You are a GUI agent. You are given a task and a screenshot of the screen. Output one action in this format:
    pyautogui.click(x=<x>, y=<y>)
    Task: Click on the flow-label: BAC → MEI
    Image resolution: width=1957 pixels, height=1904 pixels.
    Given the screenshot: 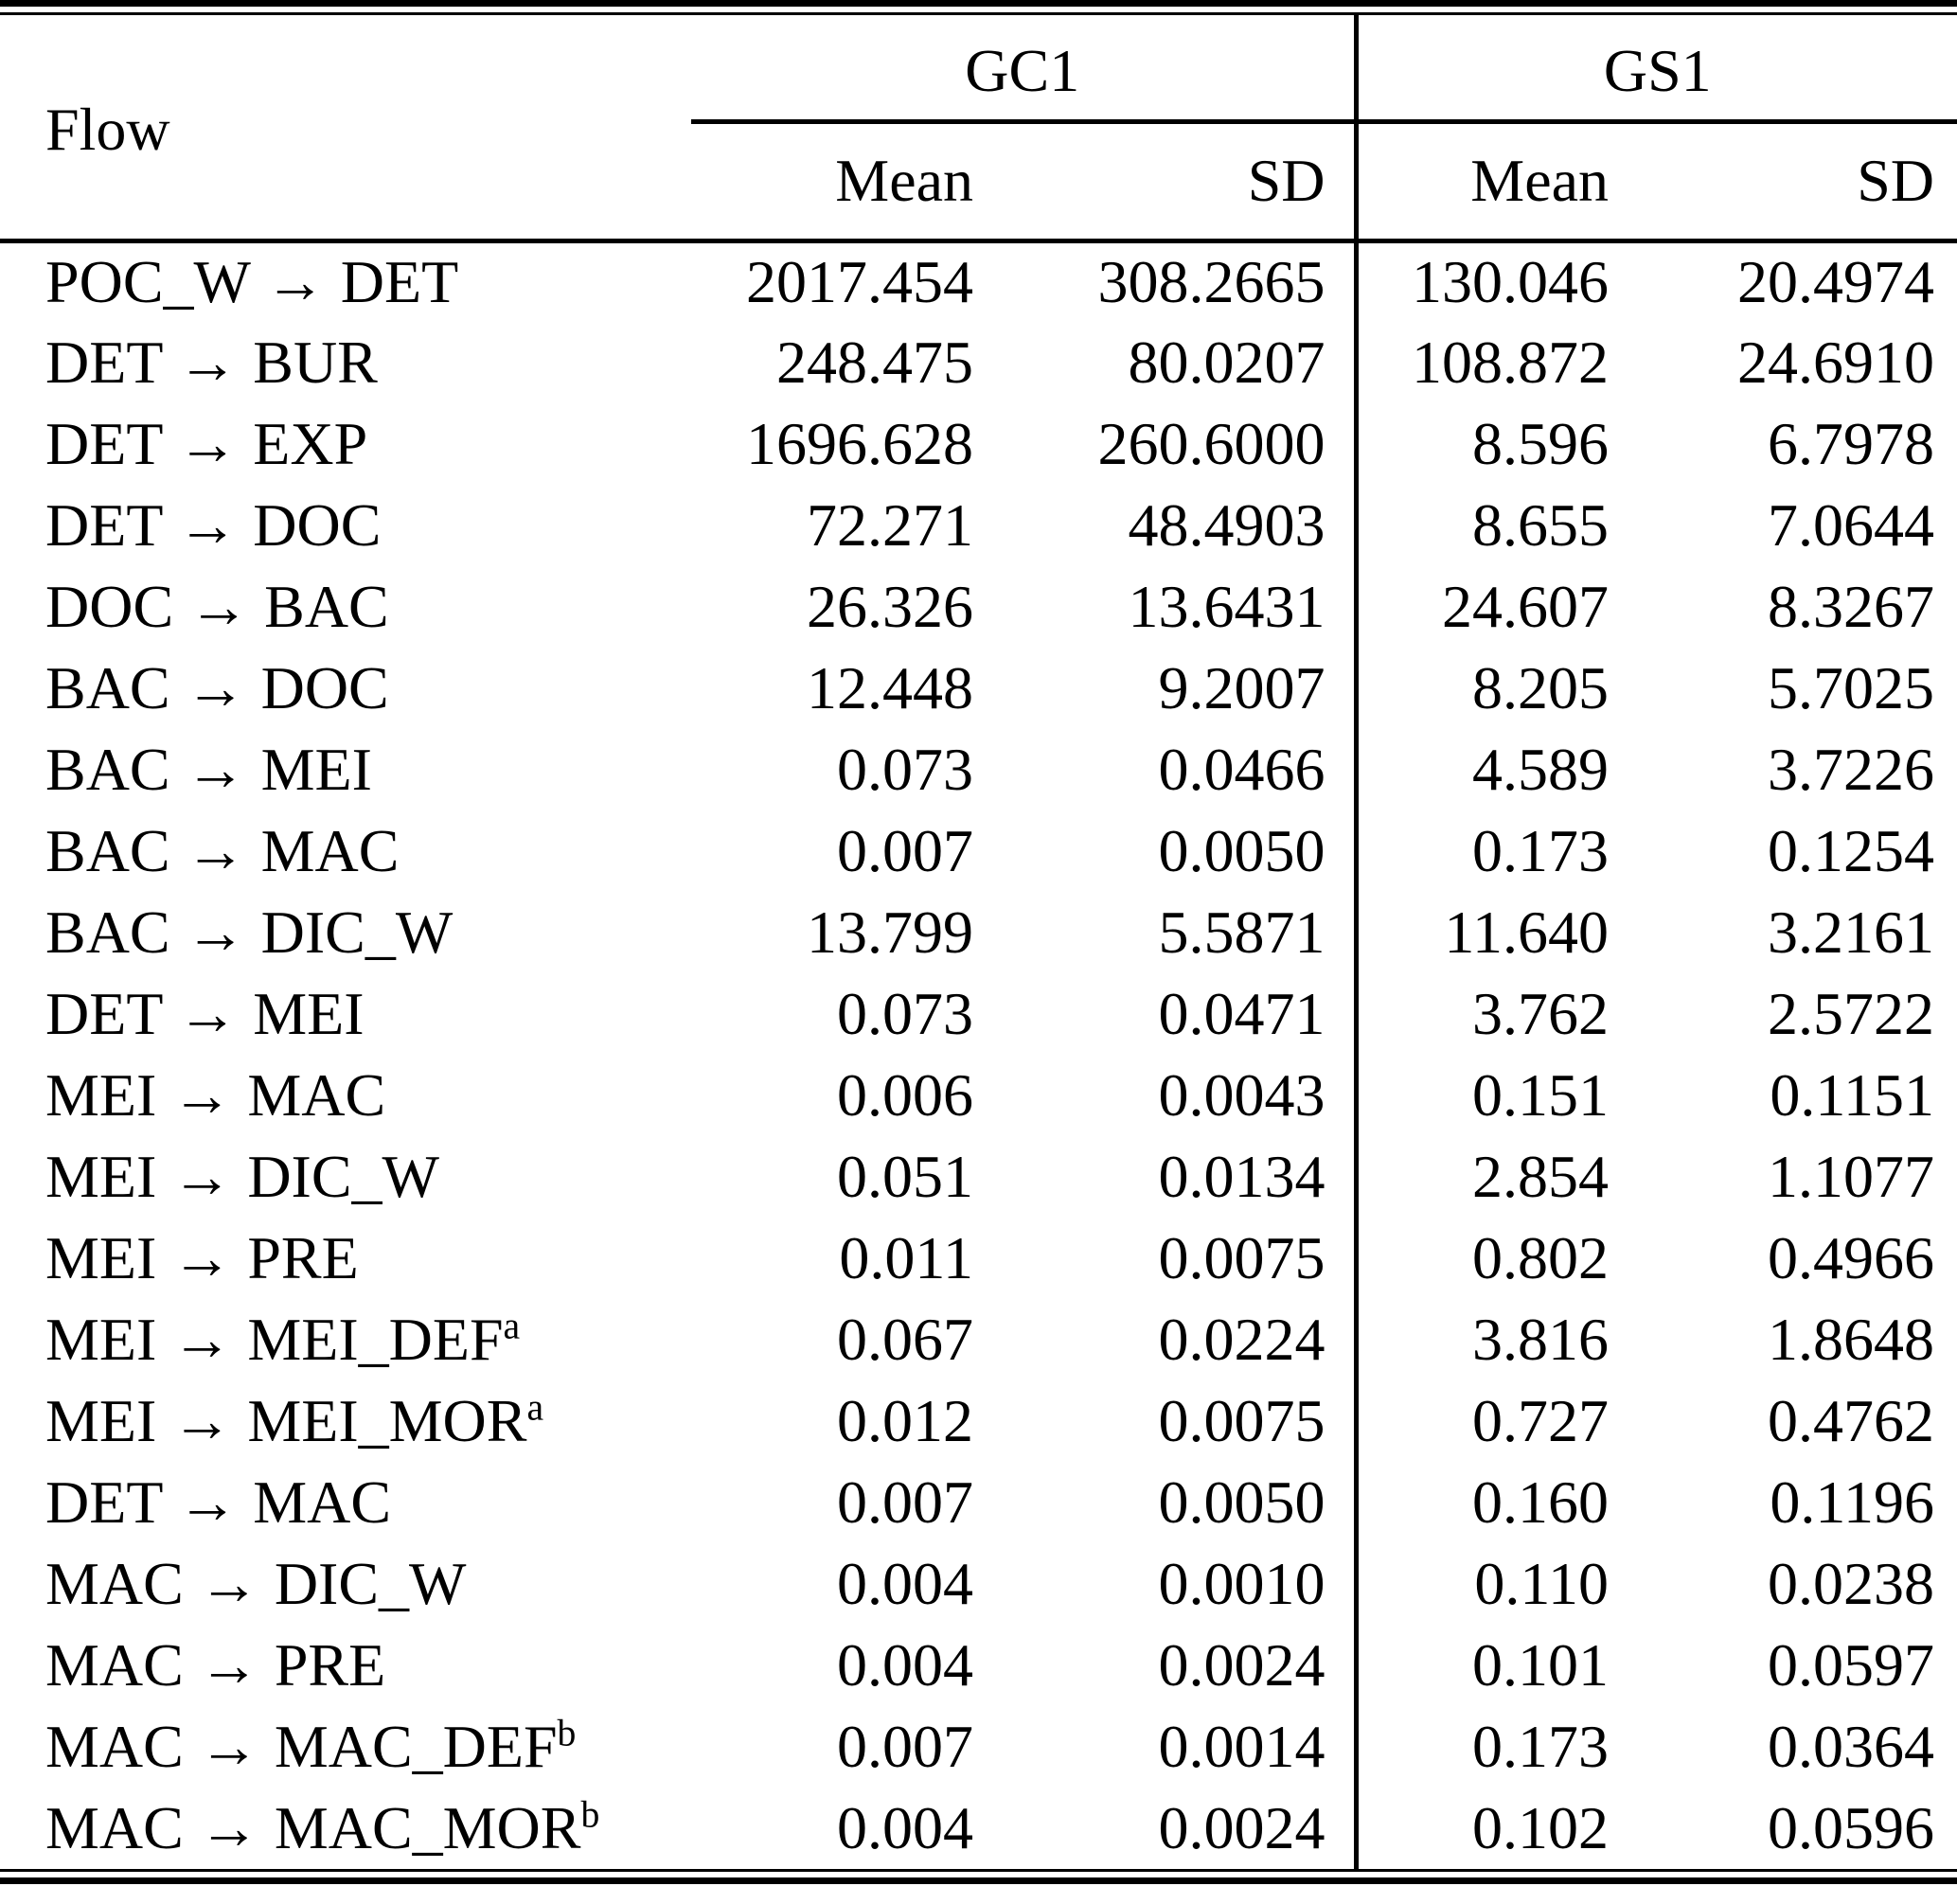 What is the action you would take?
    pyautogui.click(x=209, y=769)
    